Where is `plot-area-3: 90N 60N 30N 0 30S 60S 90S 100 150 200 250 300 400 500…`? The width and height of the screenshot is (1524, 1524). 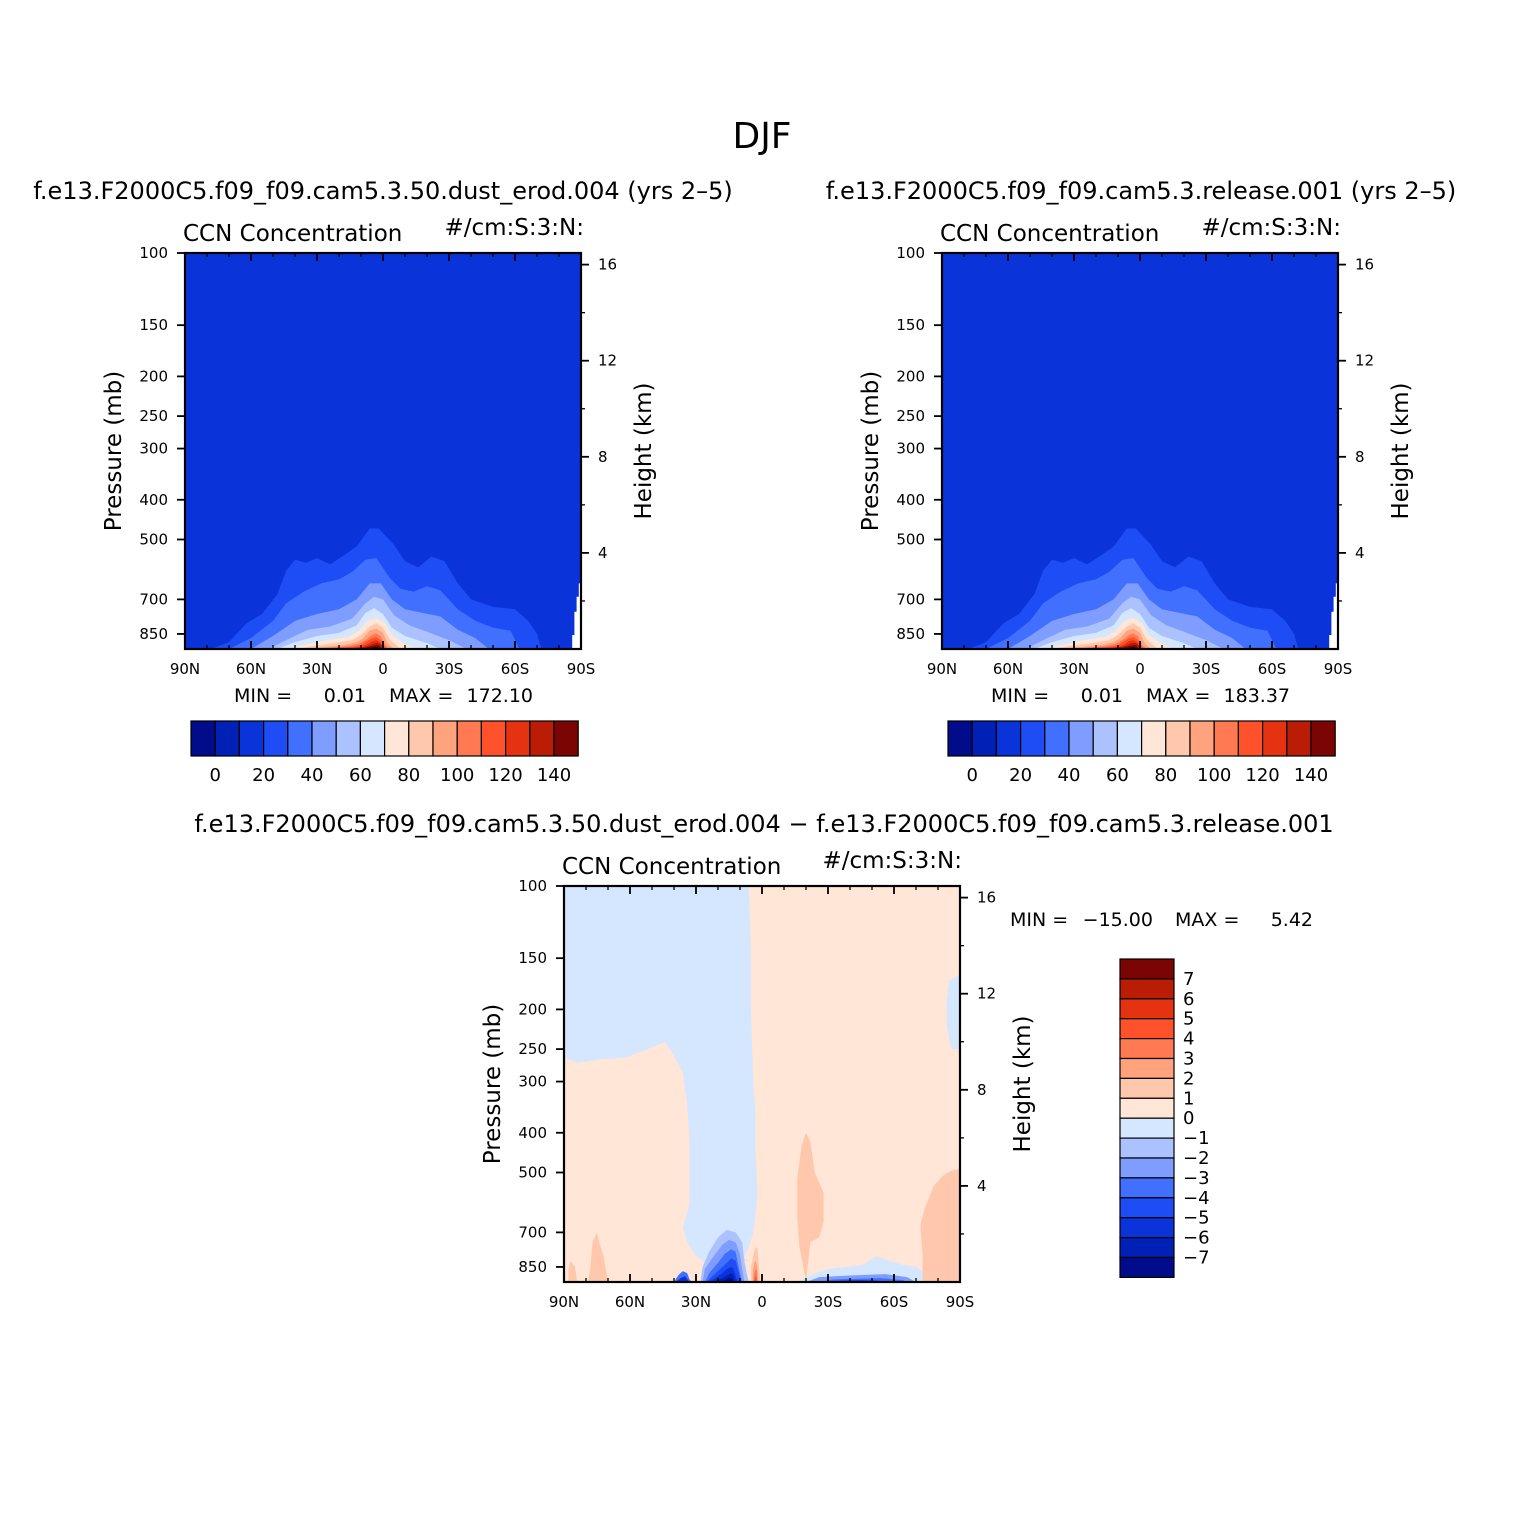 plot-area-3: 90N 60N 30N 0 30S 60S 90S 100 150 200 250 300 400 500… is located at coordinates (757, 1094).